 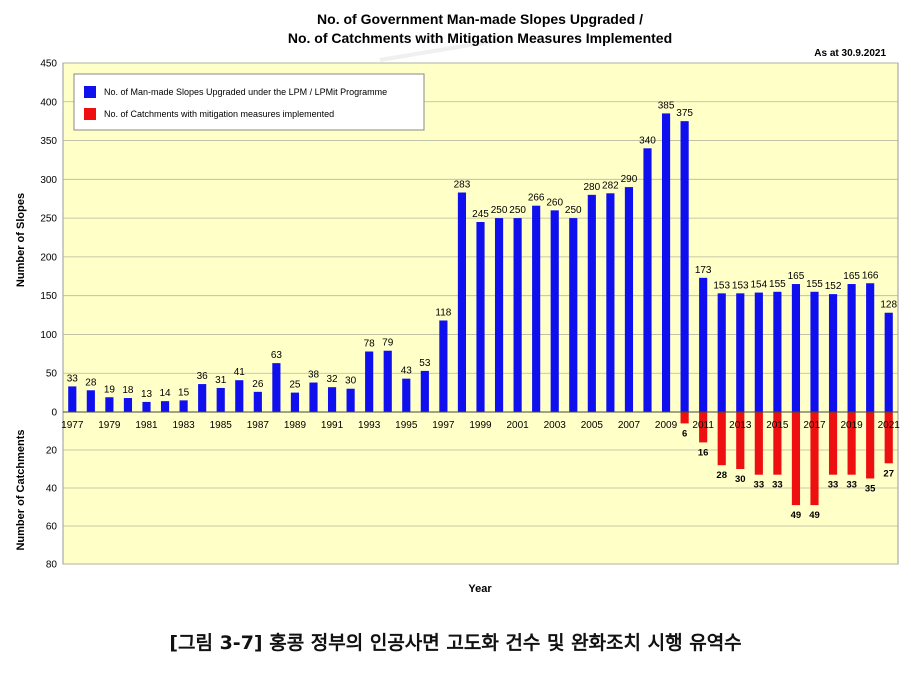 I want to click on y-tick-label: 450, so click(x=48, y=64).